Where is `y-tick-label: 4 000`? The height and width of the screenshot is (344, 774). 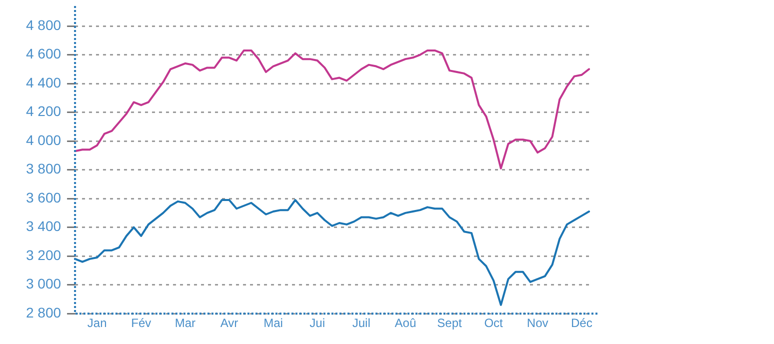
y-tick-label: 4 000 is located at coordinates (44, 140).